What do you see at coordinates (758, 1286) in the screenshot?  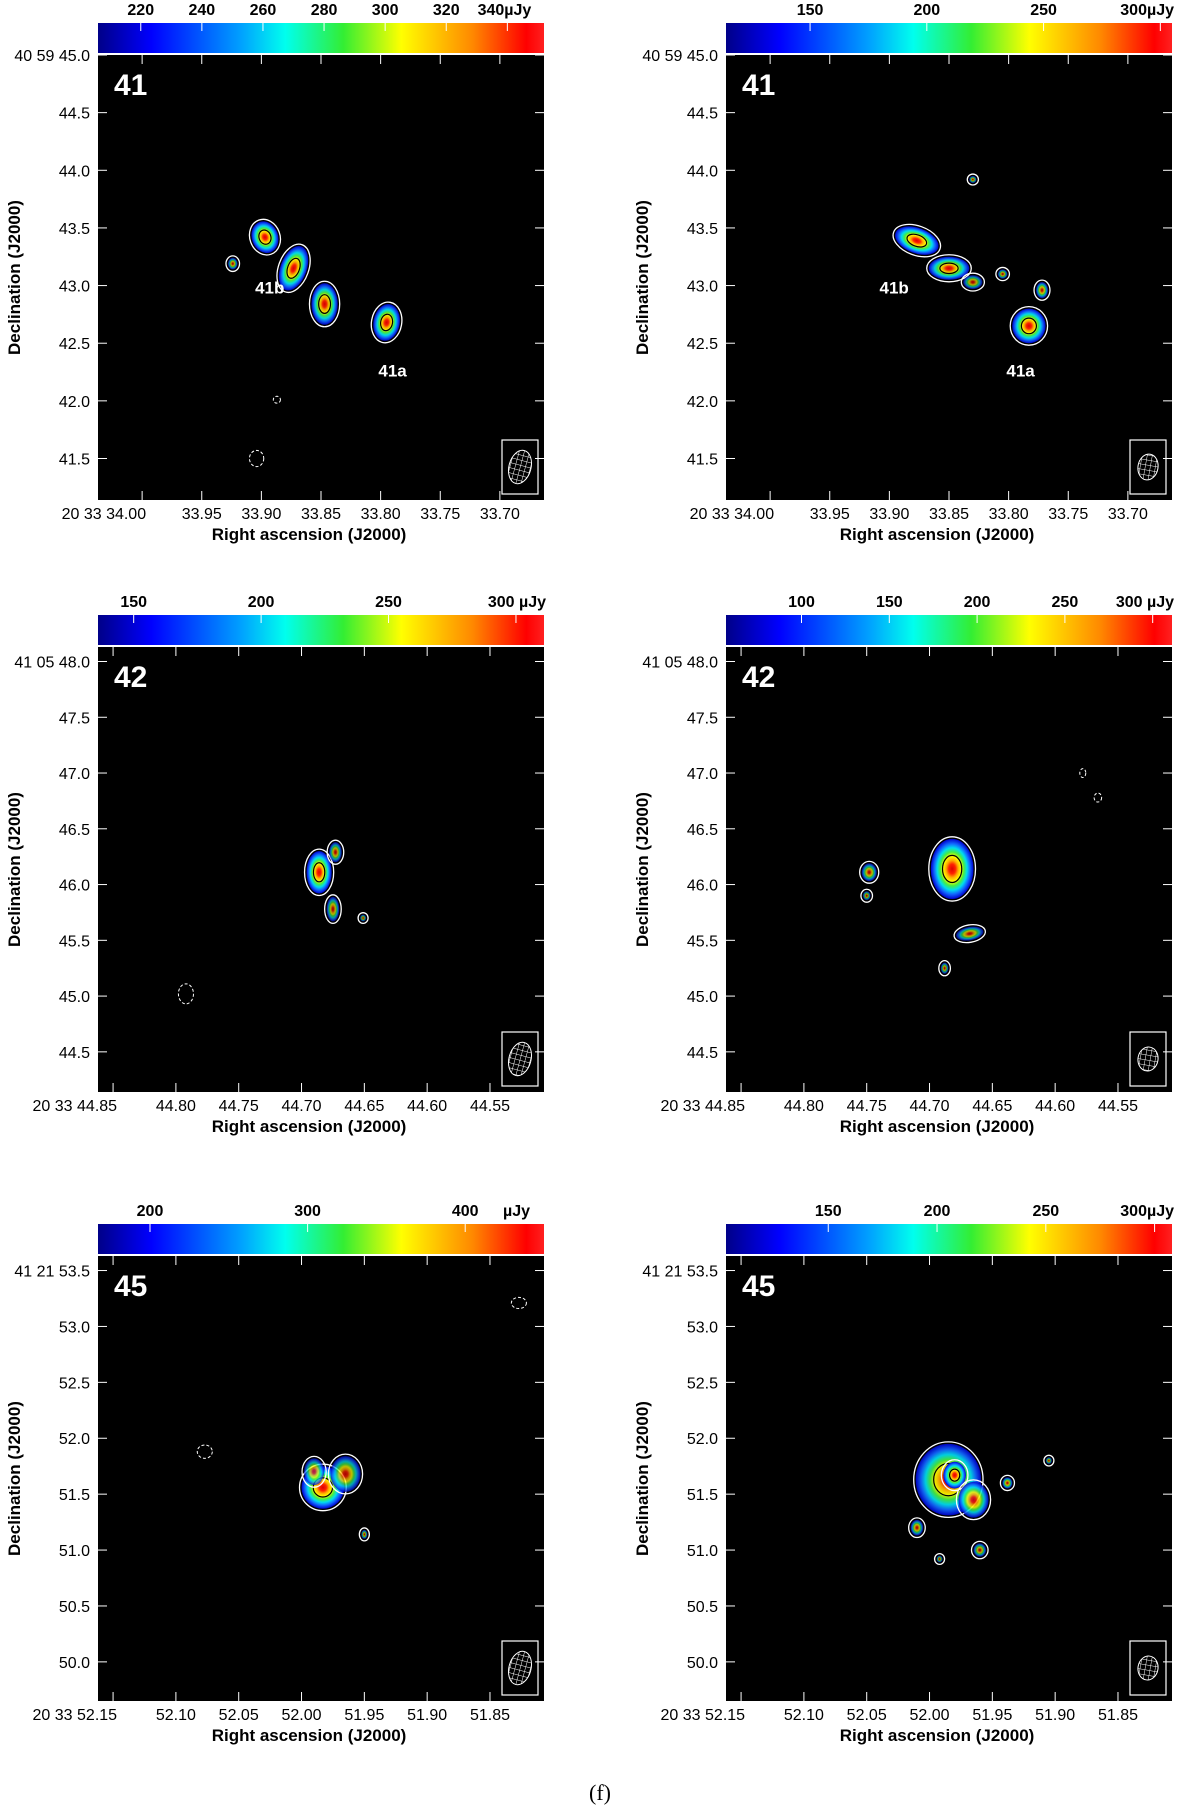 I see `panel-number: 45` at bounding box center [758, 1286].